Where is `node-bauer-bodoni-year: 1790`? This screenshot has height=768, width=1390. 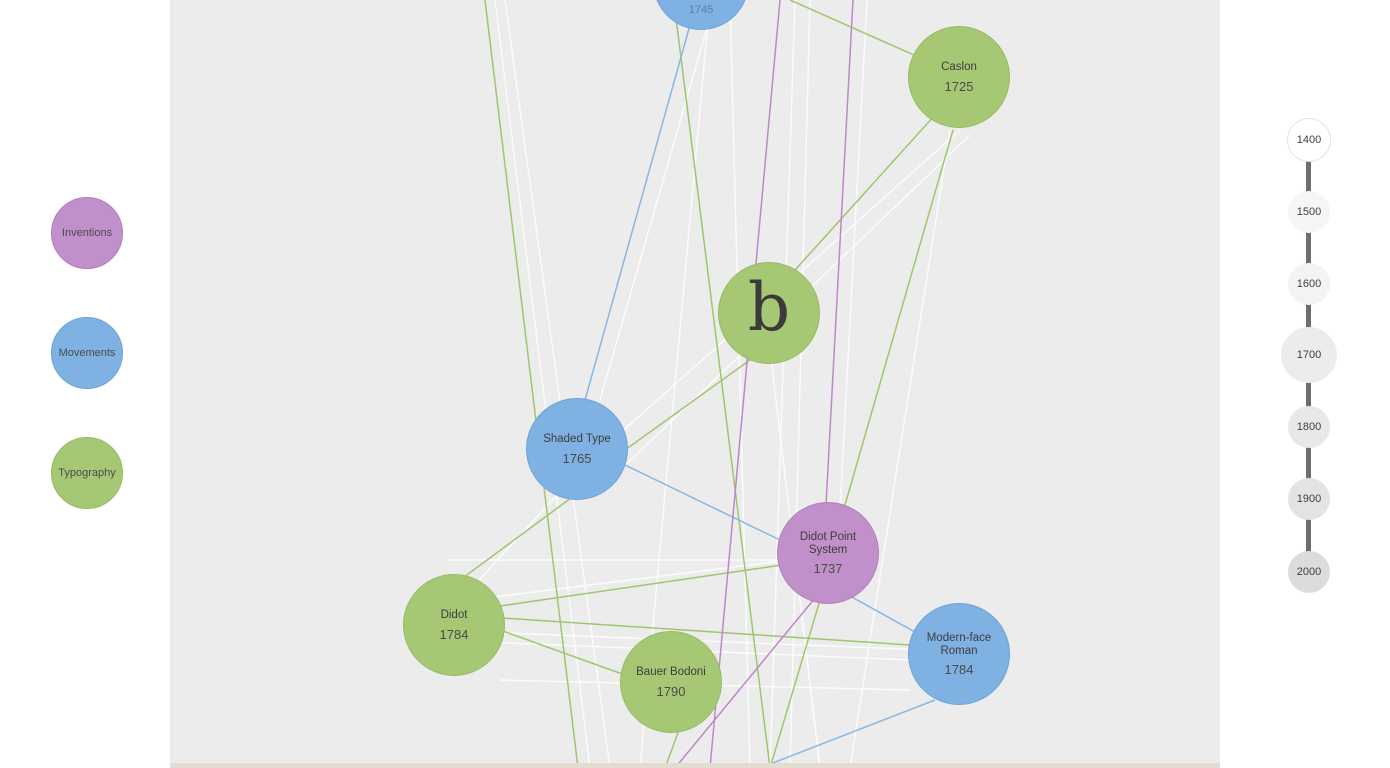
node-bauer-bodoni-year: 1790 is located at coordinates (671, 691).